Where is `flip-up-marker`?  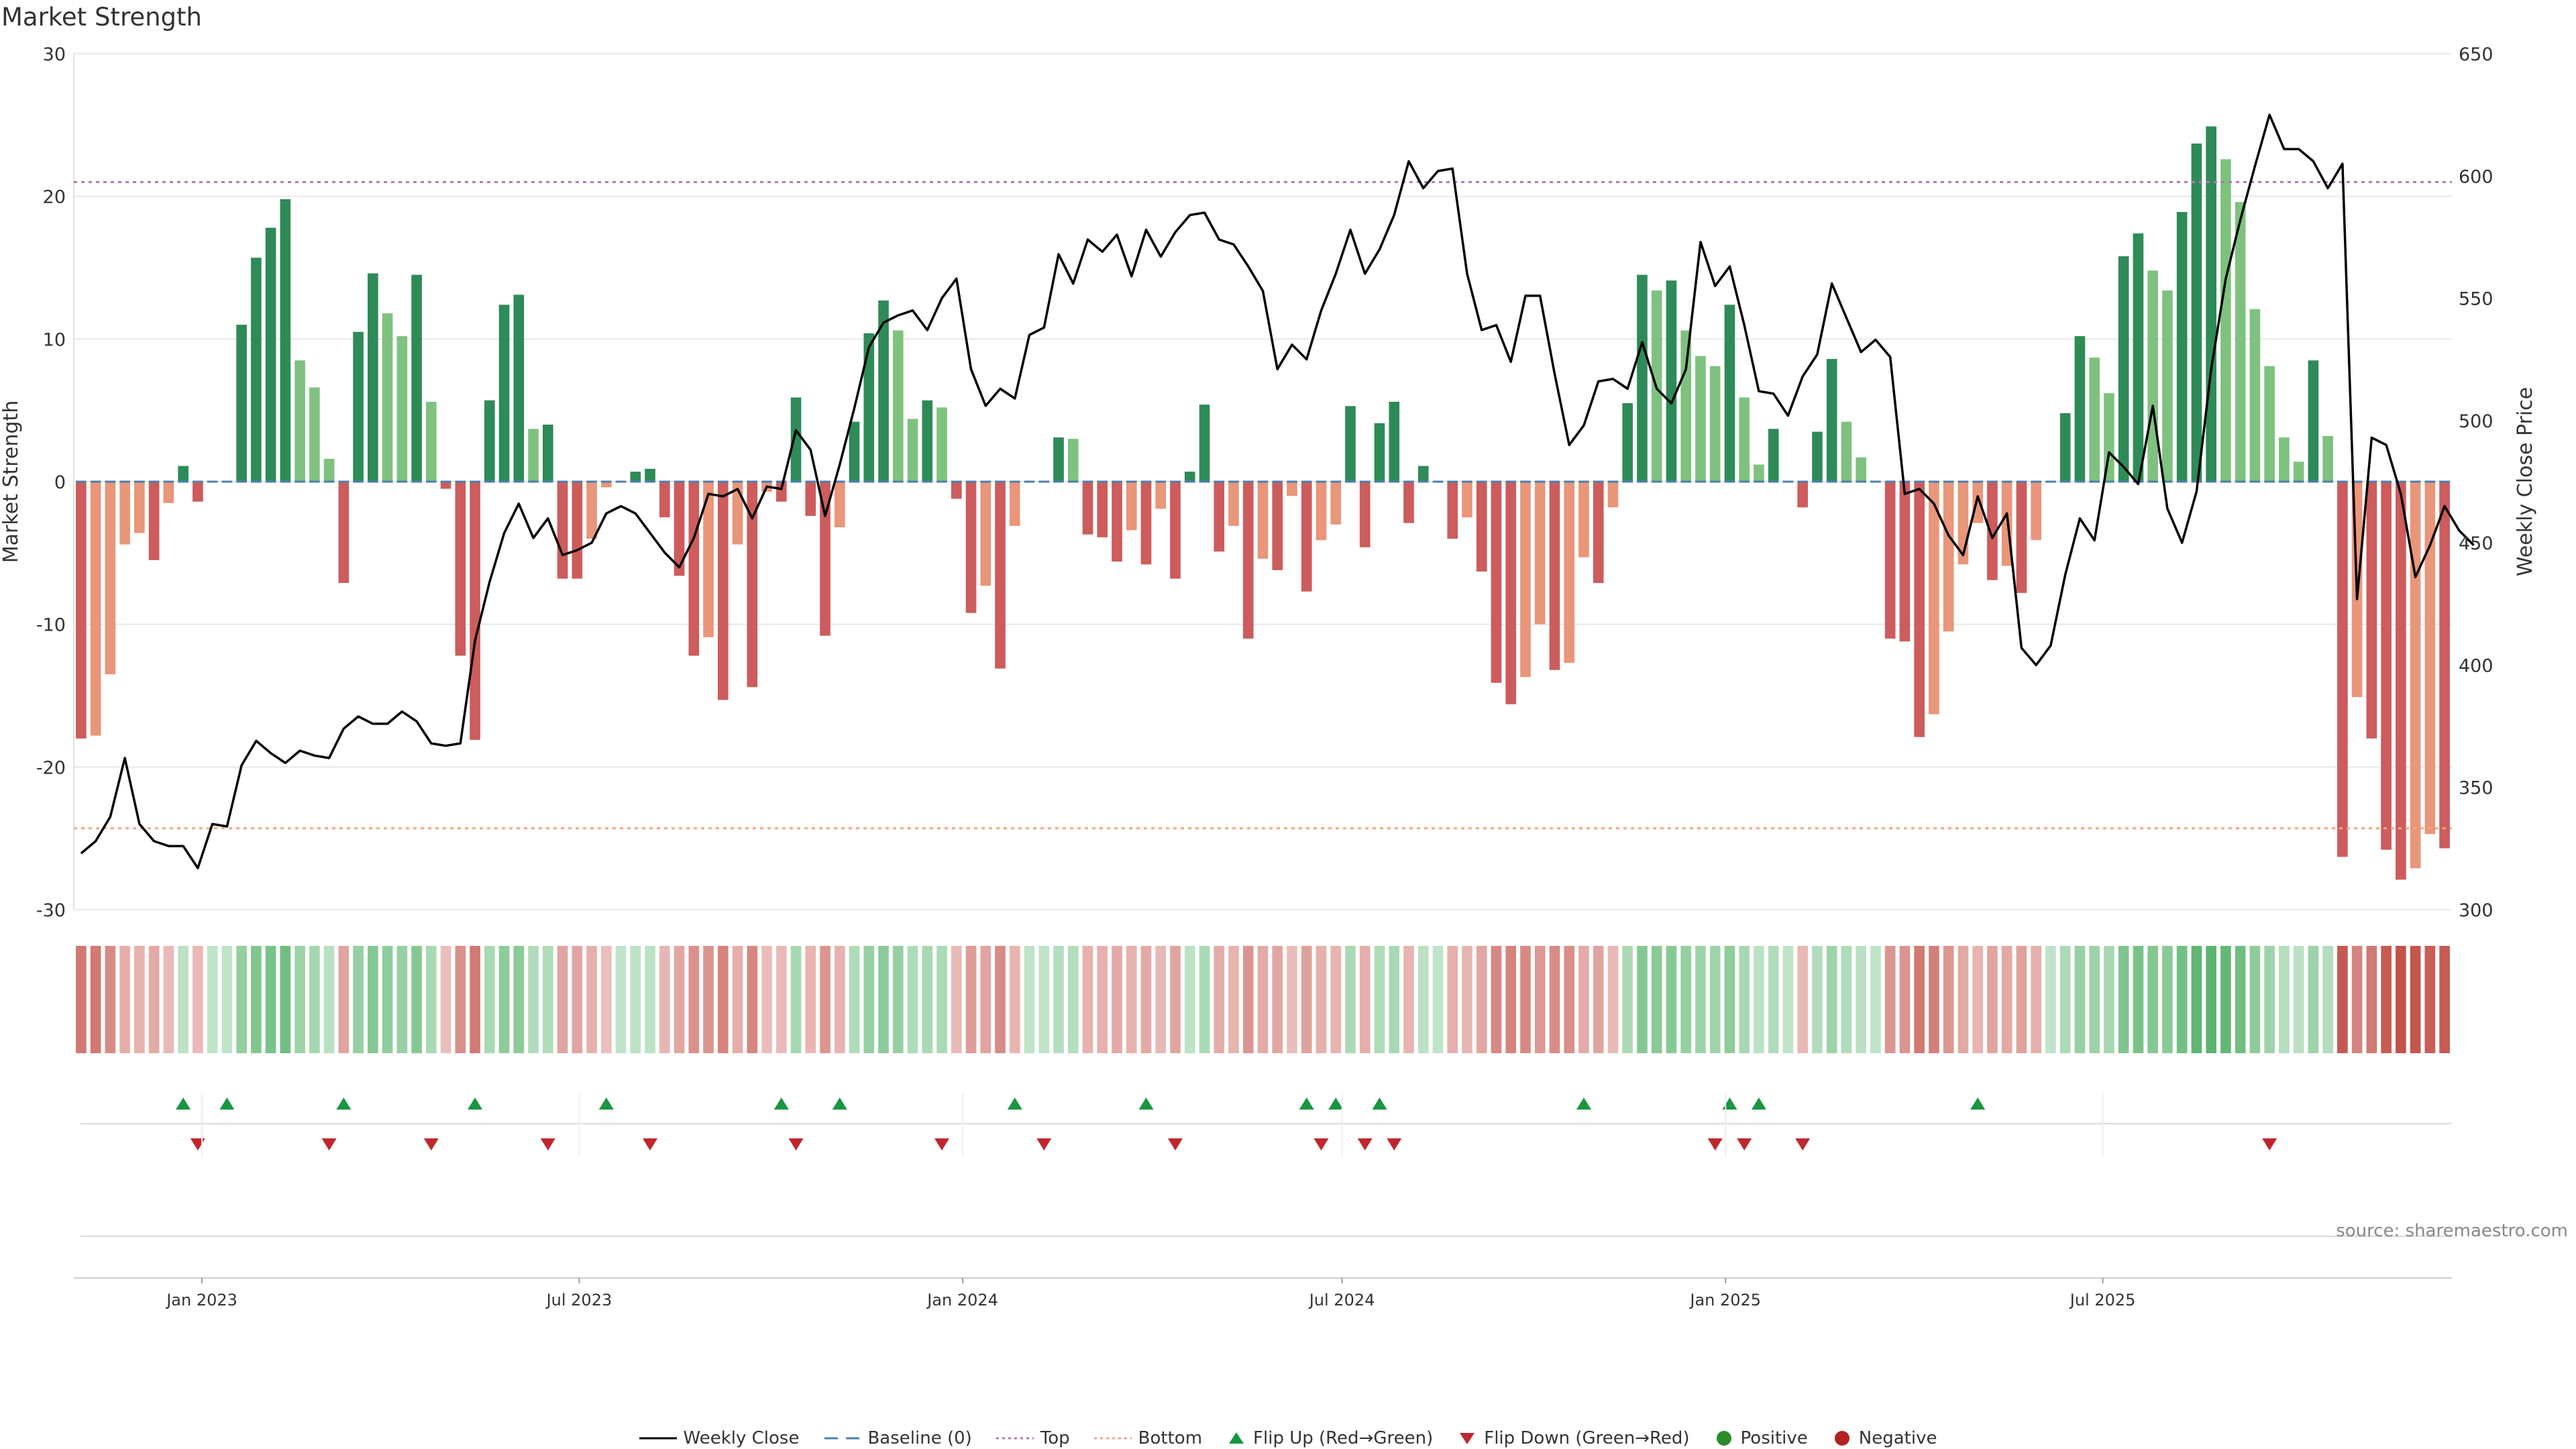 flip-up-marker is located at coordinates (1729, 1103).